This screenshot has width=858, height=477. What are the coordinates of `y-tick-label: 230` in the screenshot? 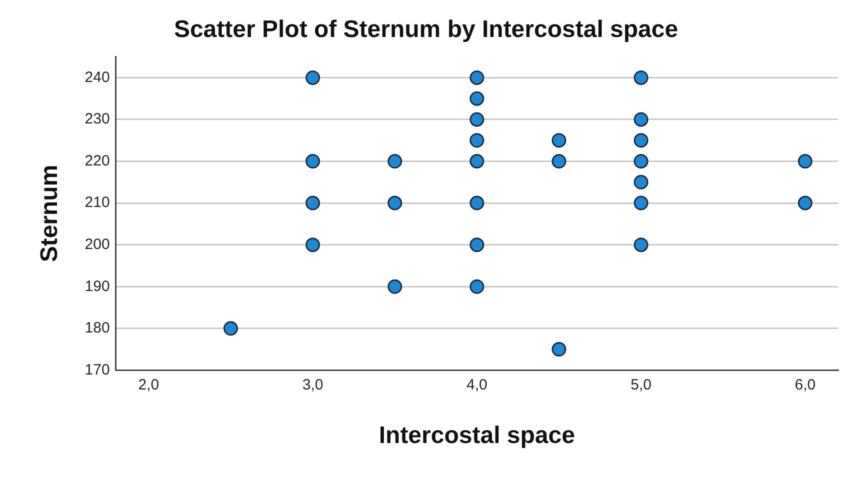 It's located at (97, 119).